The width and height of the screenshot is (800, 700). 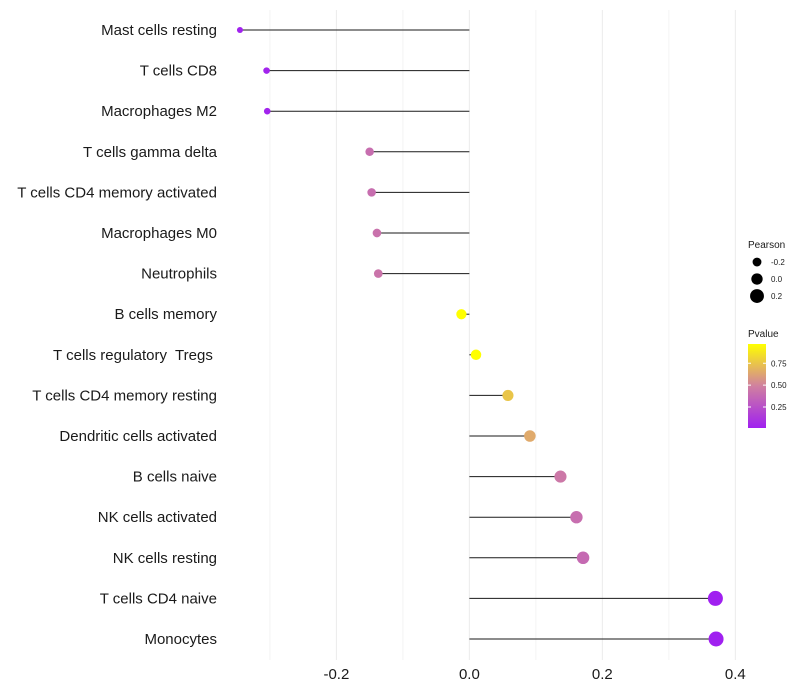 I want to click on category-label: T cells CD4 memory activated, so click(x=117, y=192).